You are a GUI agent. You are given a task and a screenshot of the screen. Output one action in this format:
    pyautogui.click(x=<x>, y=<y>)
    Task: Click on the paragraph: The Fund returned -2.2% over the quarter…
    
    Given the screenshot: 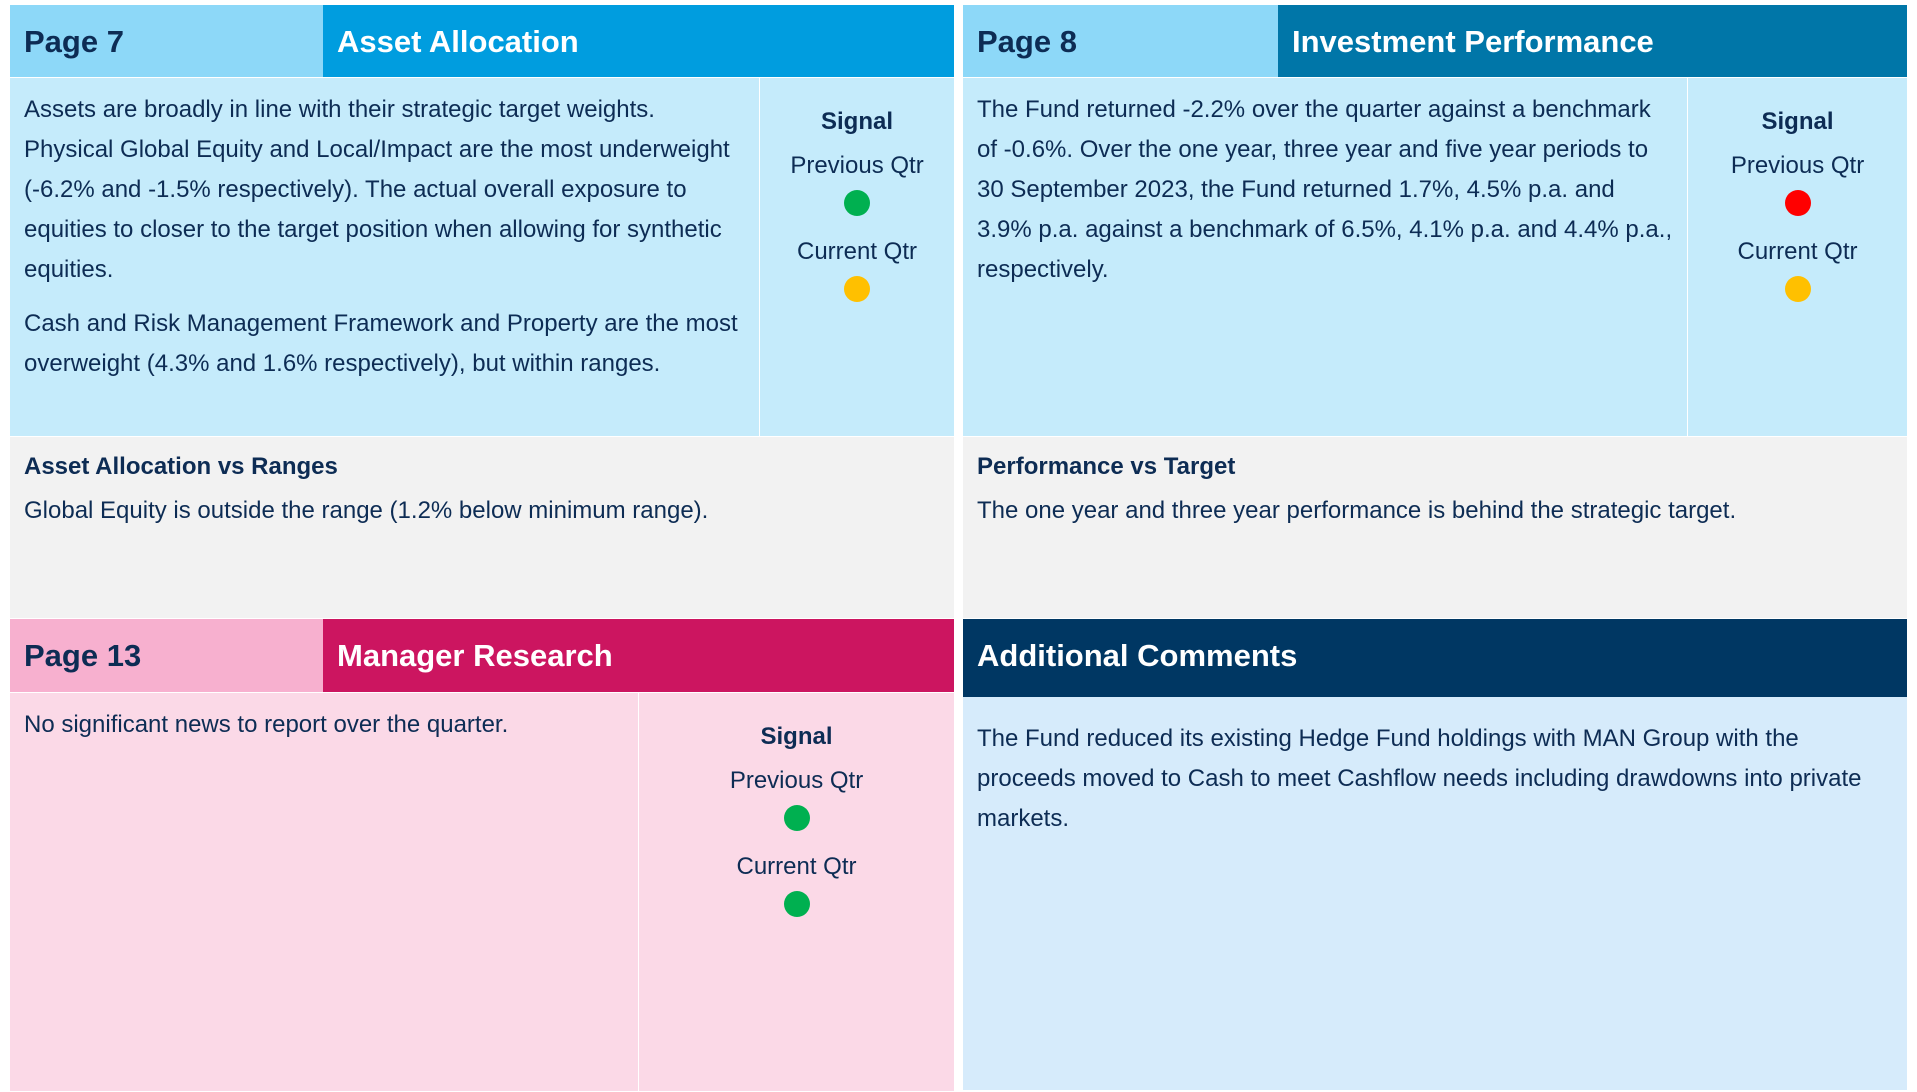 What is the action you would take?
    pyautogui.click(x=1325, y=189)
    